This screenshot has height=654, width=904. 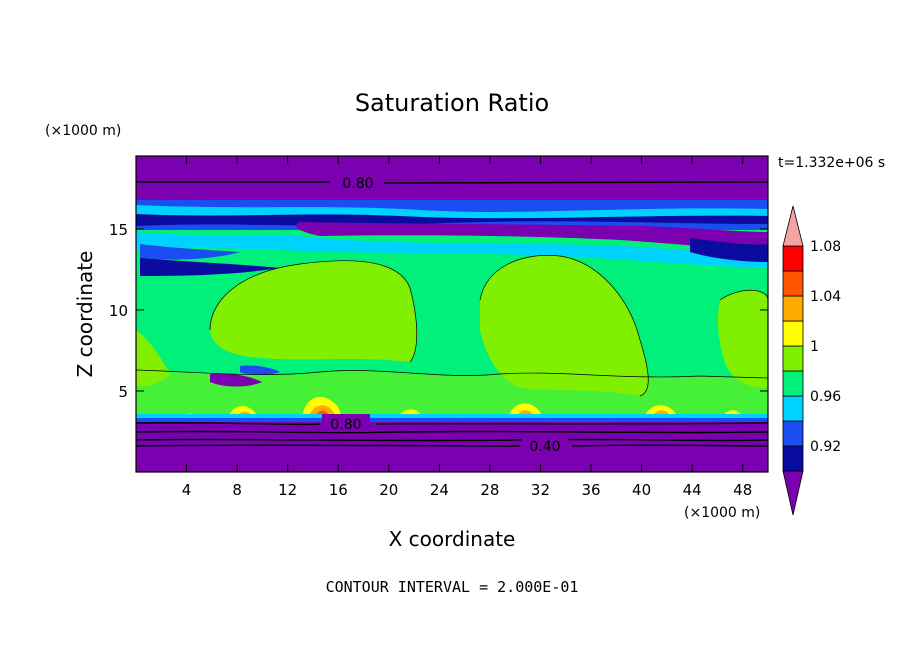 What do you see at coordinates (83, 131) in the screenshot?
I see `y-unit-label: (×1000 m)` at bounding box center [83, 131].